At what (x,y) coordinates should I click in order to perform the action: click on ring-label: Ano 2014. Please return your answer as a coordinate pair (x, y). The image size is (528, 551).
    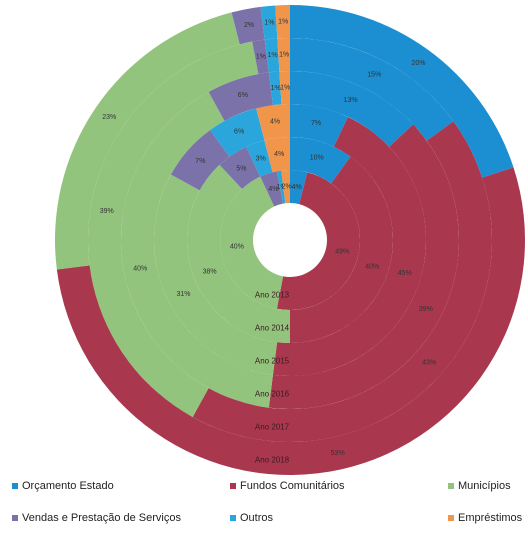
    Looking at the image, I should click on (272, 328).